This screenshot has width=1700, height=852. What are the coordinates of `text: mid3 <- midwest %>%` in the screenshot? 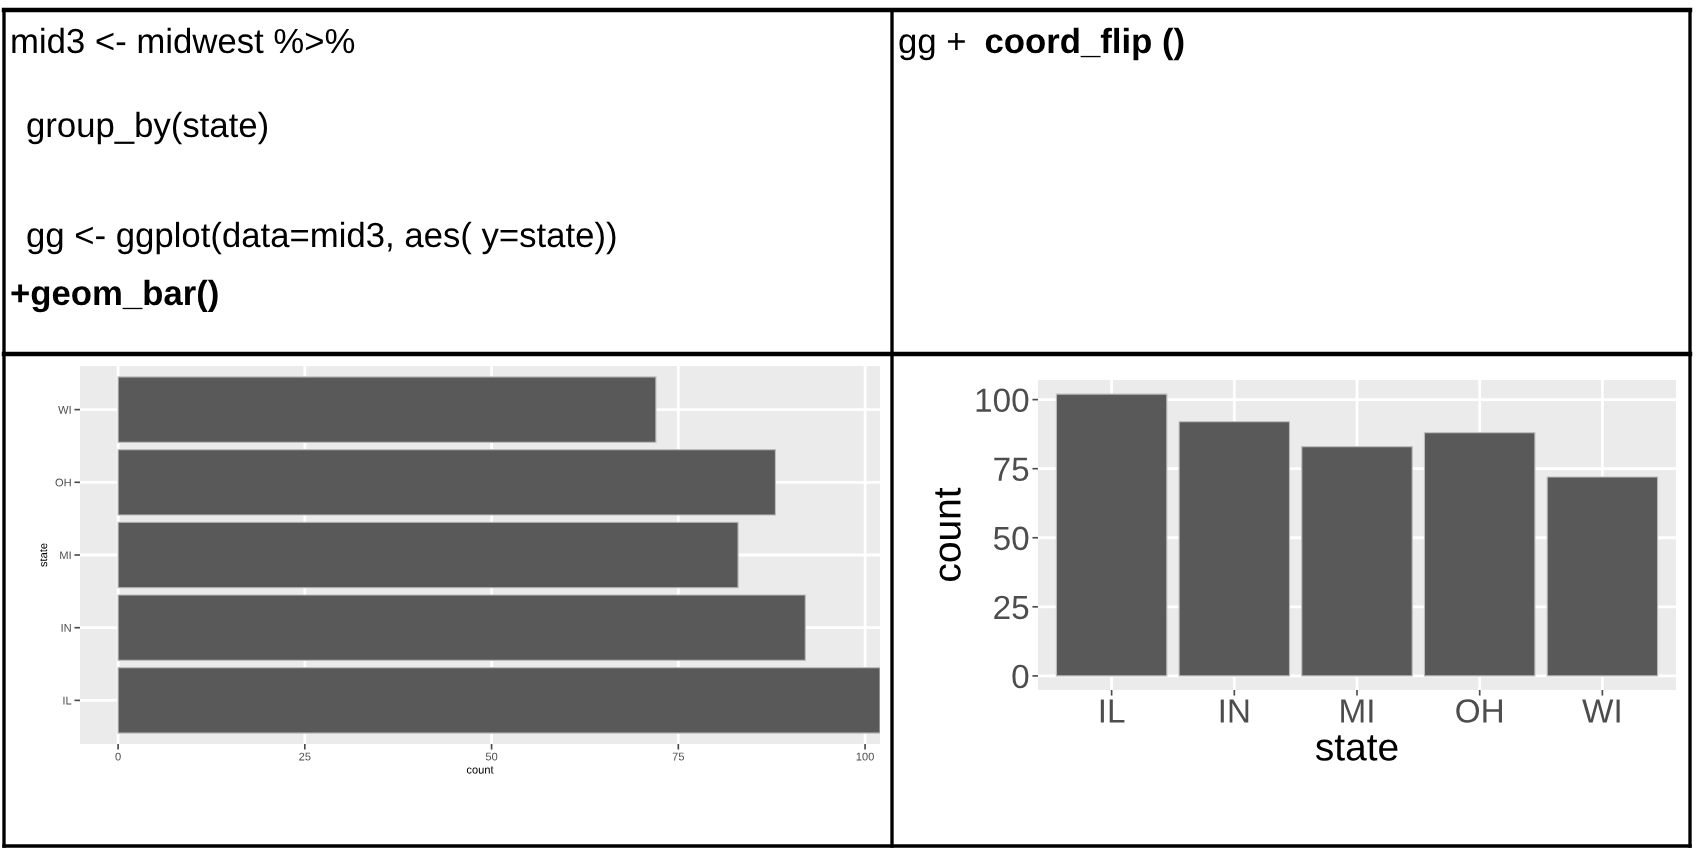 It's located at (183, 40).